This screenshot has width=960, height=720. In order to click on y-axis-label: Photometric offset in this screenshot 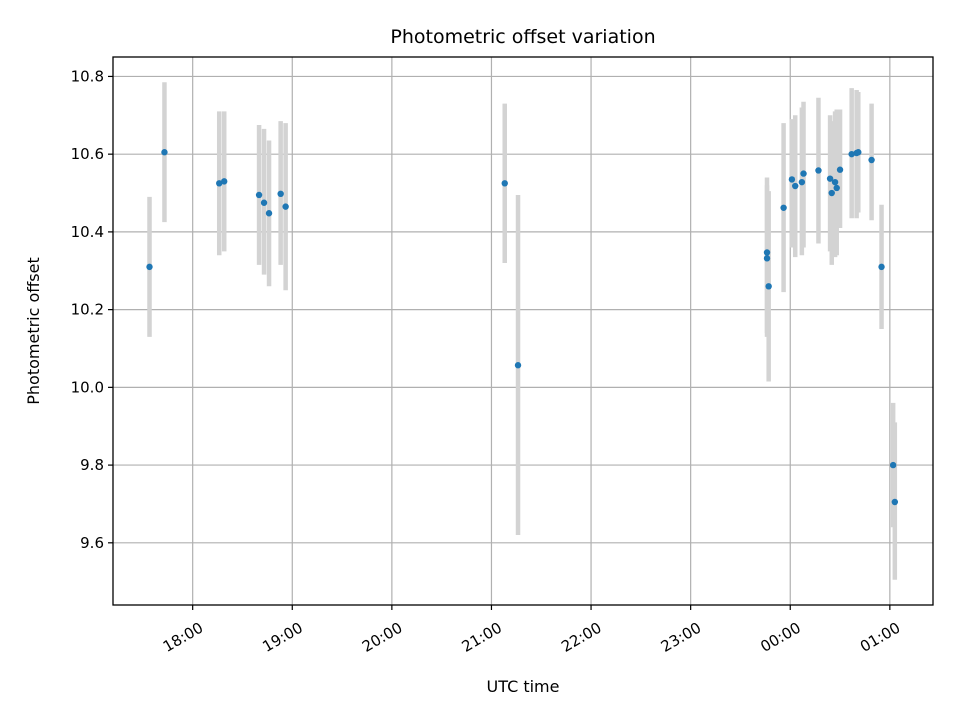, I will do `click(33, 331)`.